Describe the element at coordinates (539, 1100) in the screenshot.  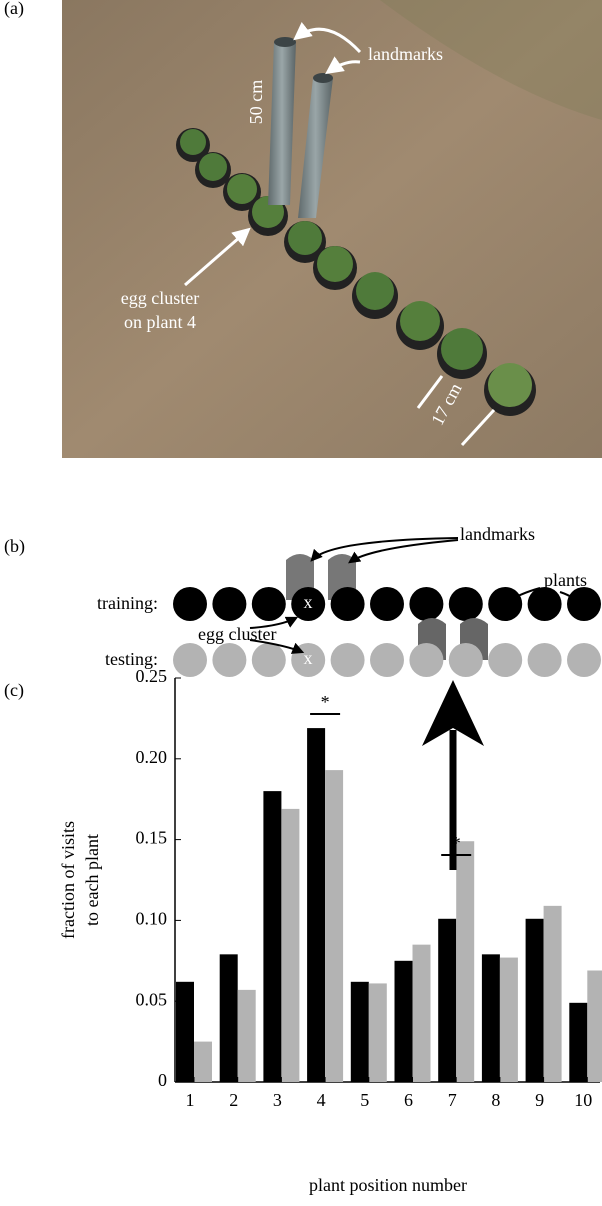
I see `x-tick-label: 9` at that location.